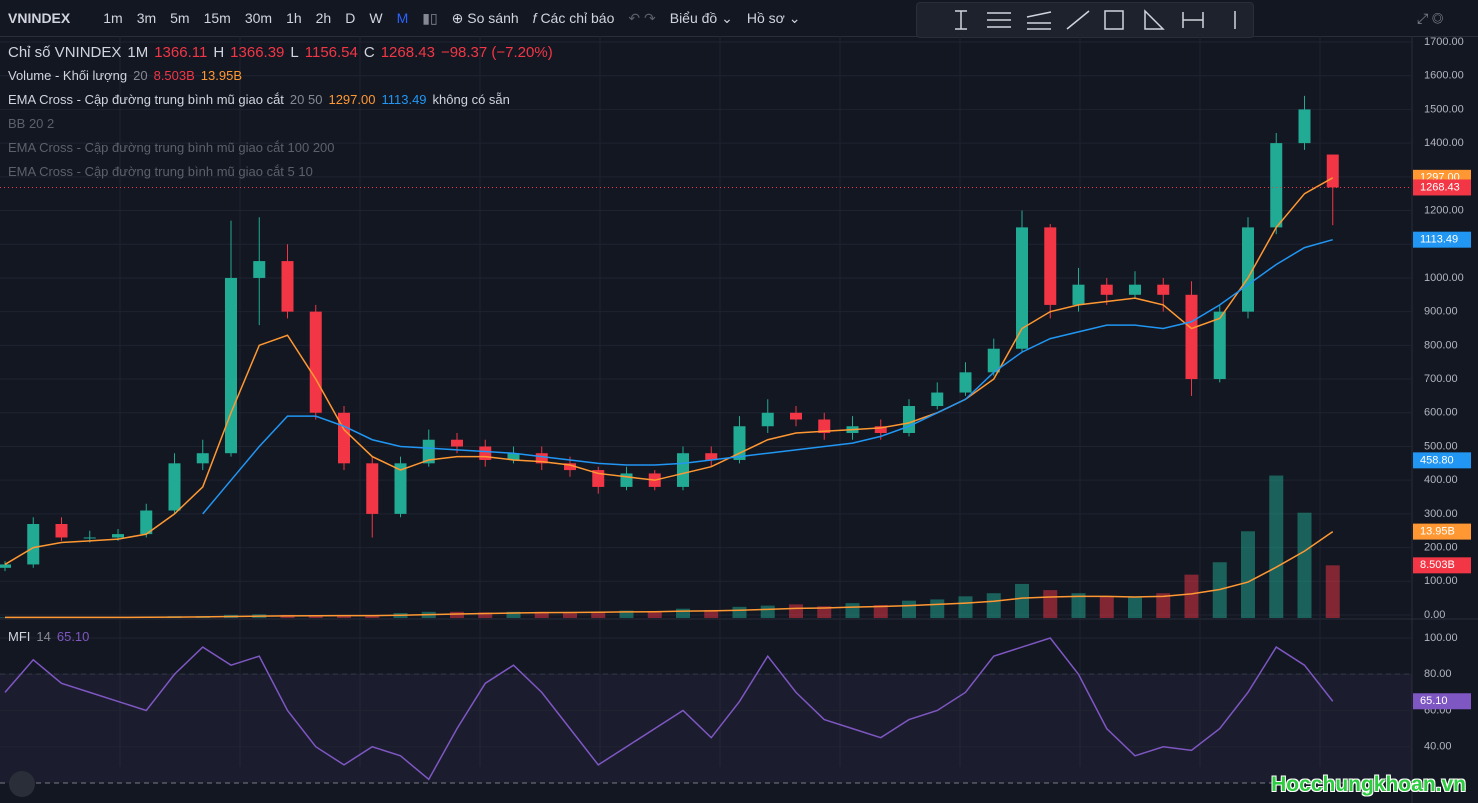 The width and height of the screenshot is (1478, 803). Describe the element at coordinates (323, 18) in the screenshot. I see `interval: 2h` at that location.